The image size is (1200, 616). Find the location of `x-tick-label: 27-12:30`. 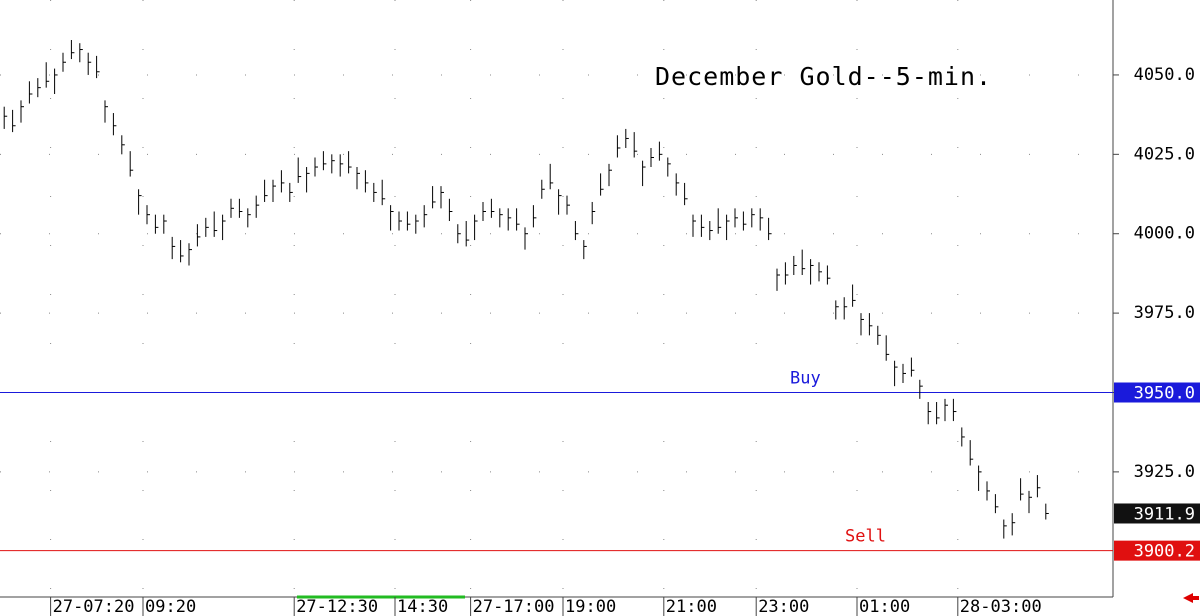

x-tick-label: 27-12:30 is located at coordinates (337, 606).